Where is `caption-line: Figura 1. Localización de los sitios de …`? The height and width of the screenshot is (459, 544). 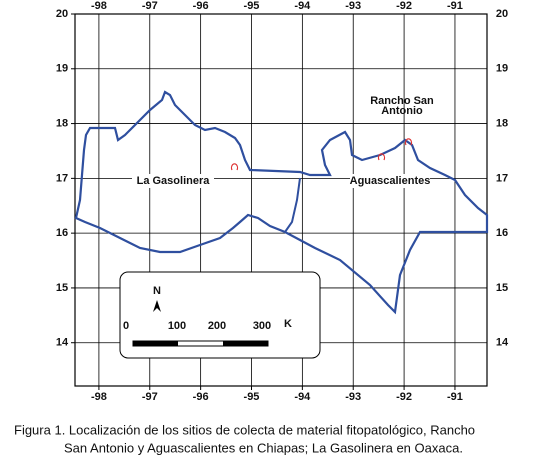
caption-line: Figura 1. Localización de los sitios de … is located at coordinates (244, 429).